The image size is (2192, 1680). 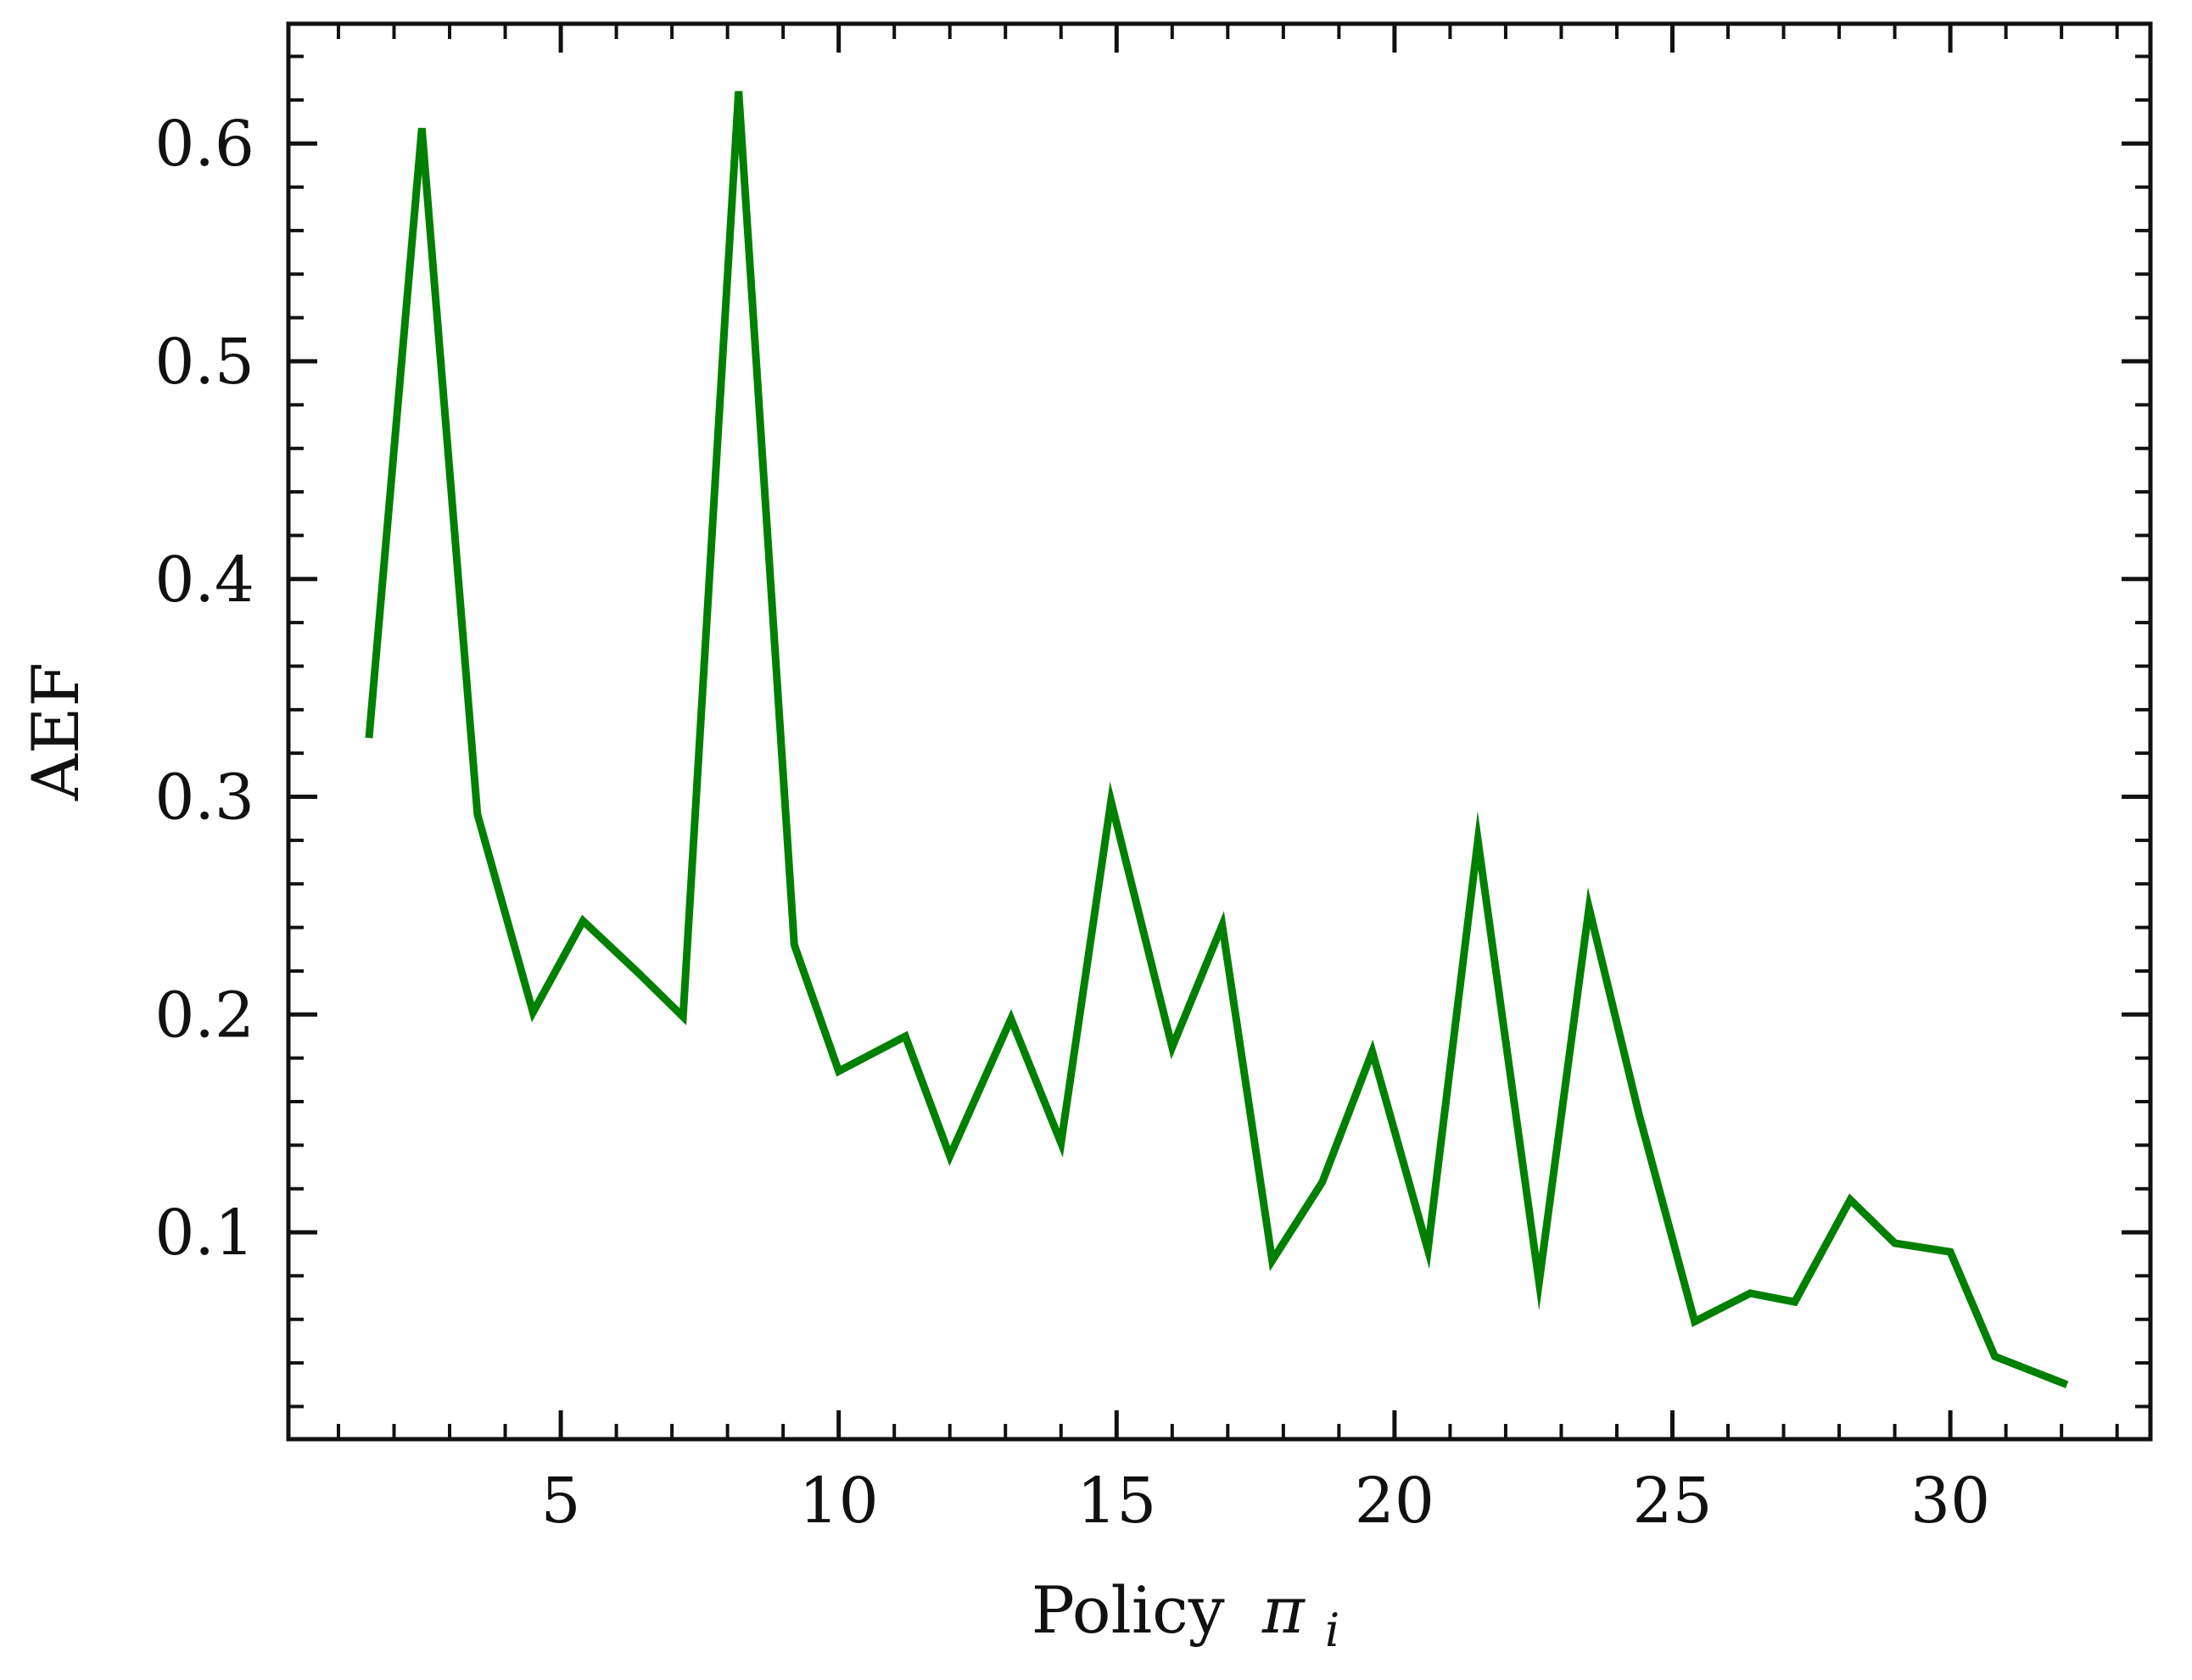 I want to click on x-tick-label: 20, so click(x=1394, y=1501).